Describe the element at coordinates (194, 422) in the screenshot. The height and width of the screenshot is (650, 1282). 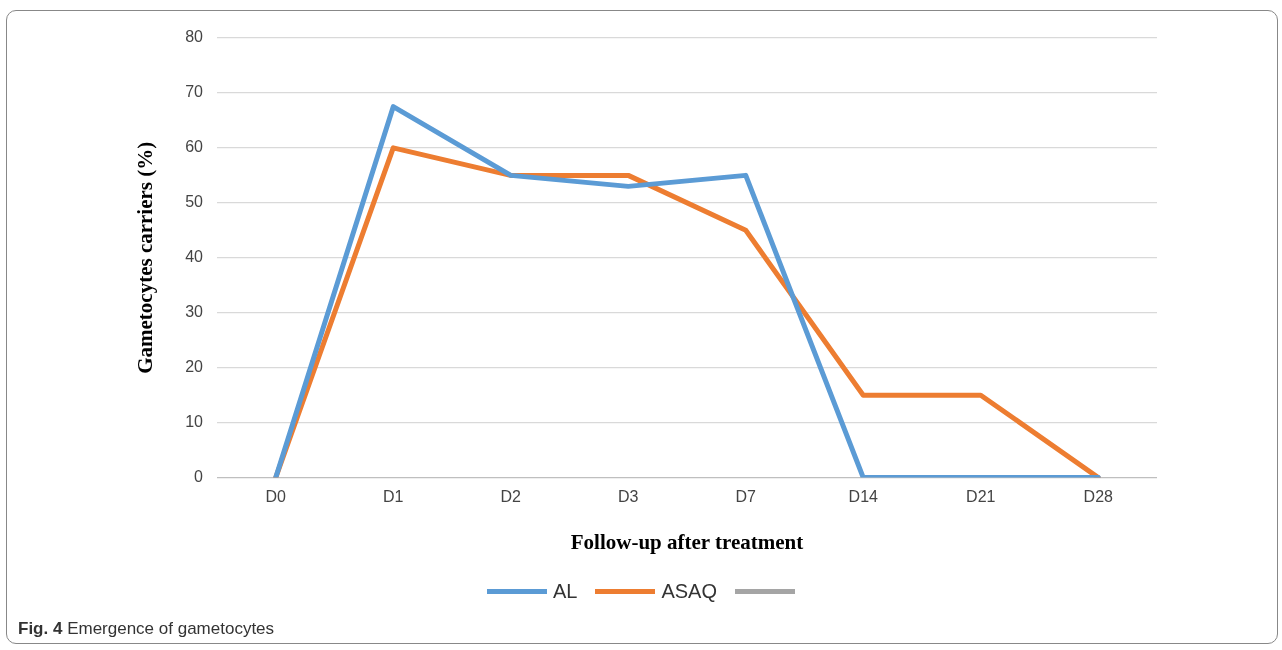
I see `y-tick-label: 10` at that location.